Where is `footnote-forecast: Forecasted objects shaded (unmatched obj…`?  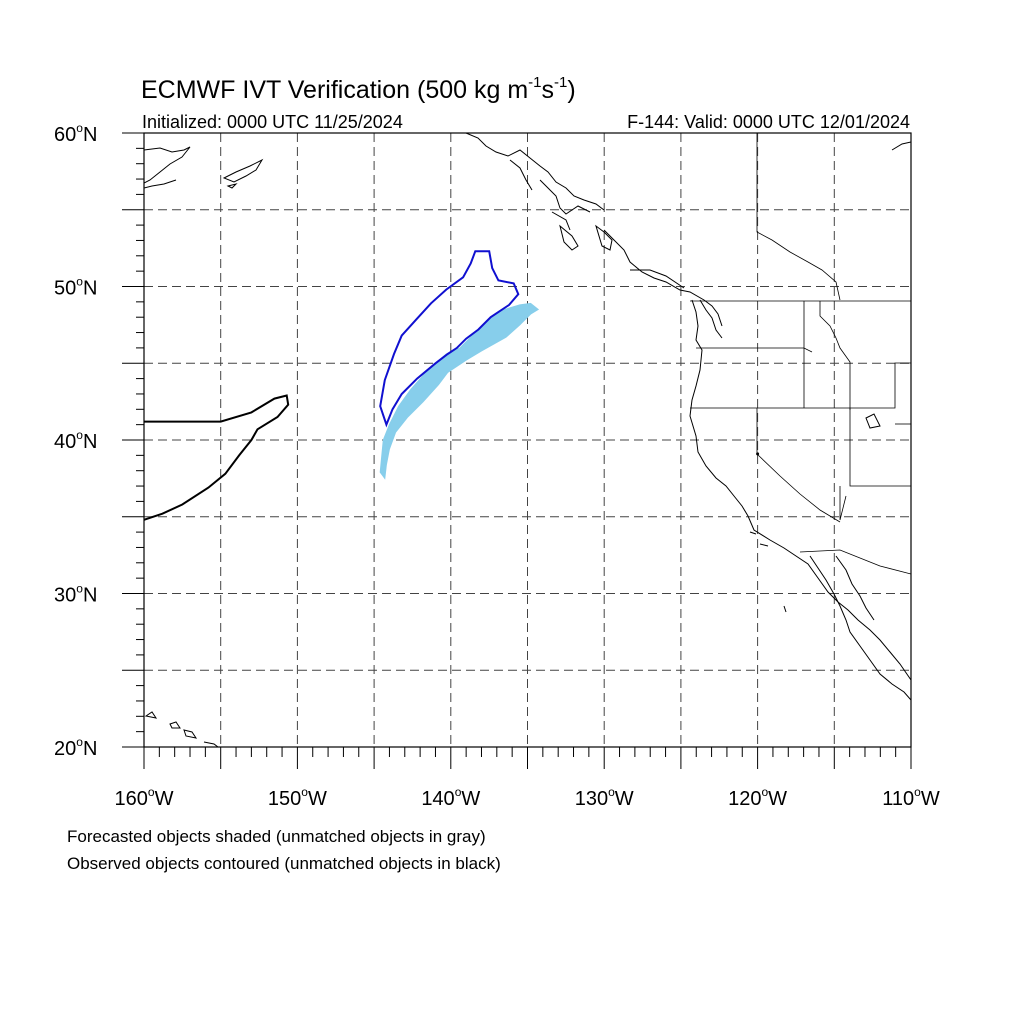
footnote-forecast: Forecasted objects shaded (unmatched obj… is located at coordinates (276, 836).